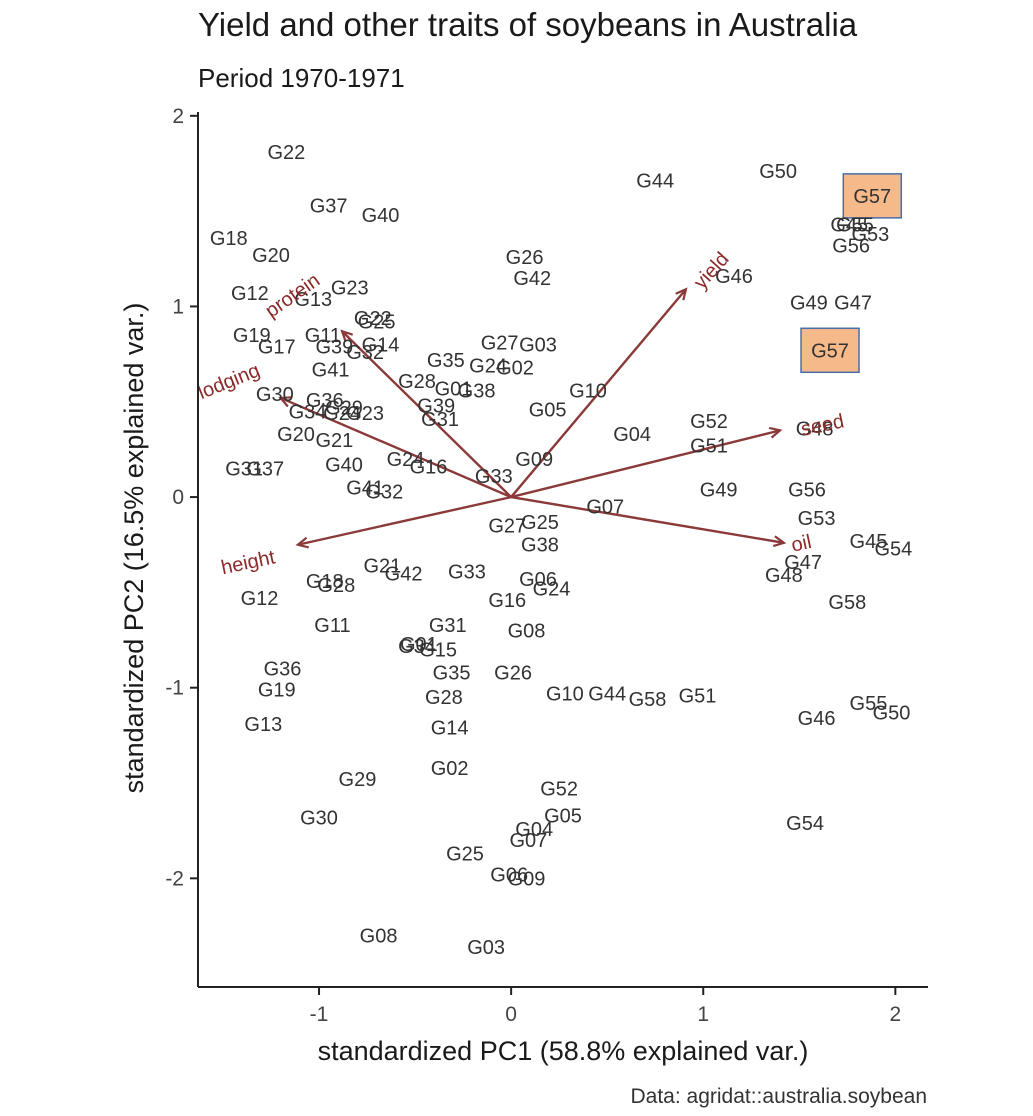 The height and width of the screenshot is (1116, 1033). Describe the element at coordinates (778, 172) in the screenshot. I see `point-label: G50` at that location.